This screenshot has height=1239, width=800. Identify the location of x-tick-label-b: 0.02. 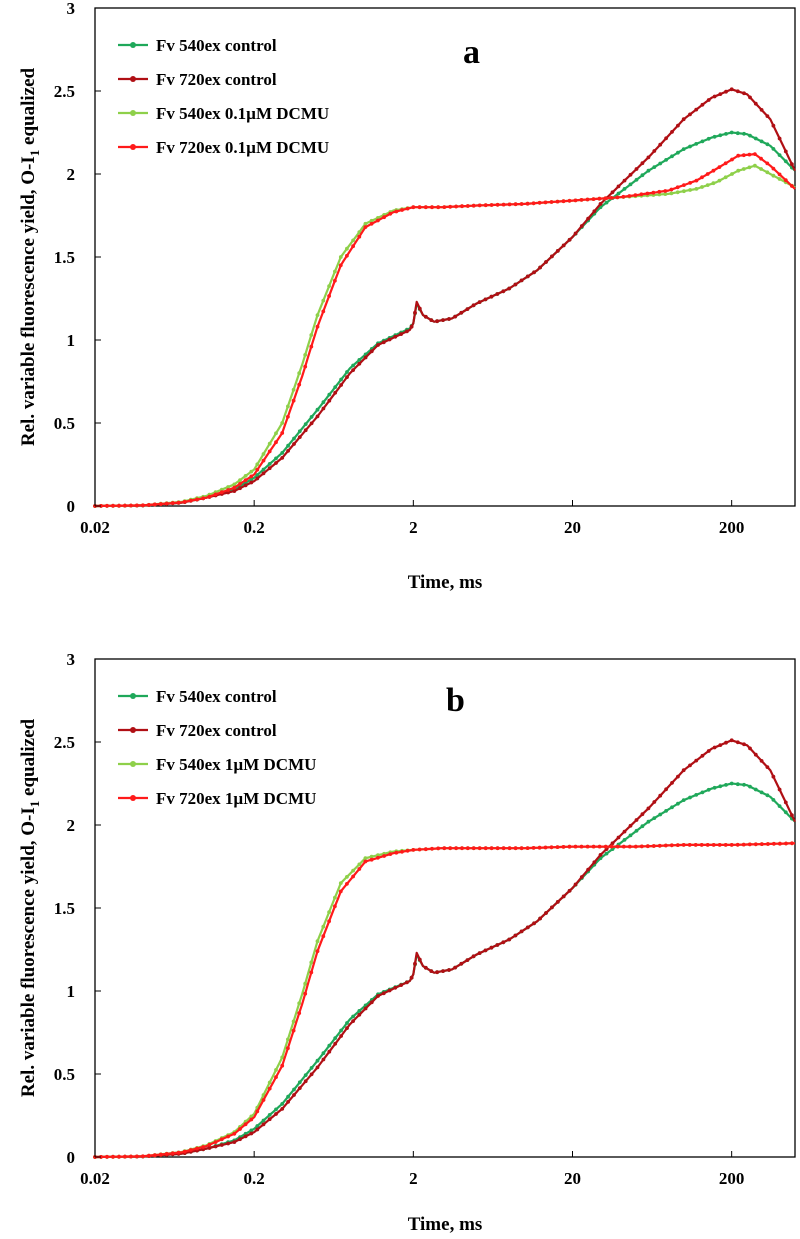
(95, 1178).